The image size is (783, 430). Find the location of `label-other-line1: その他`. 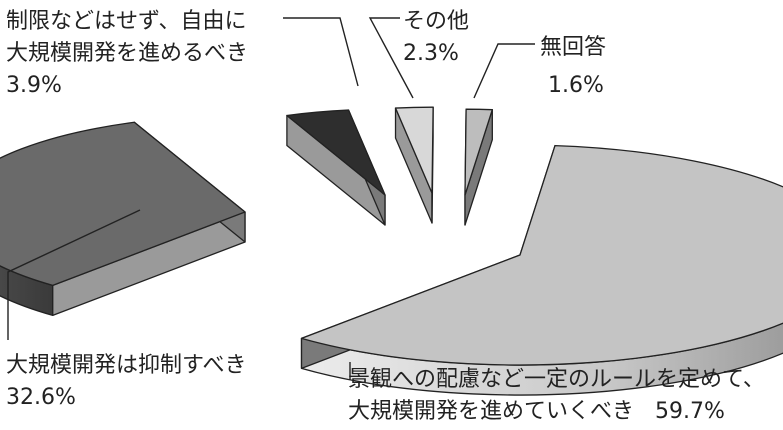

label-other-line1: その他 is located at coordinates (436, 21).